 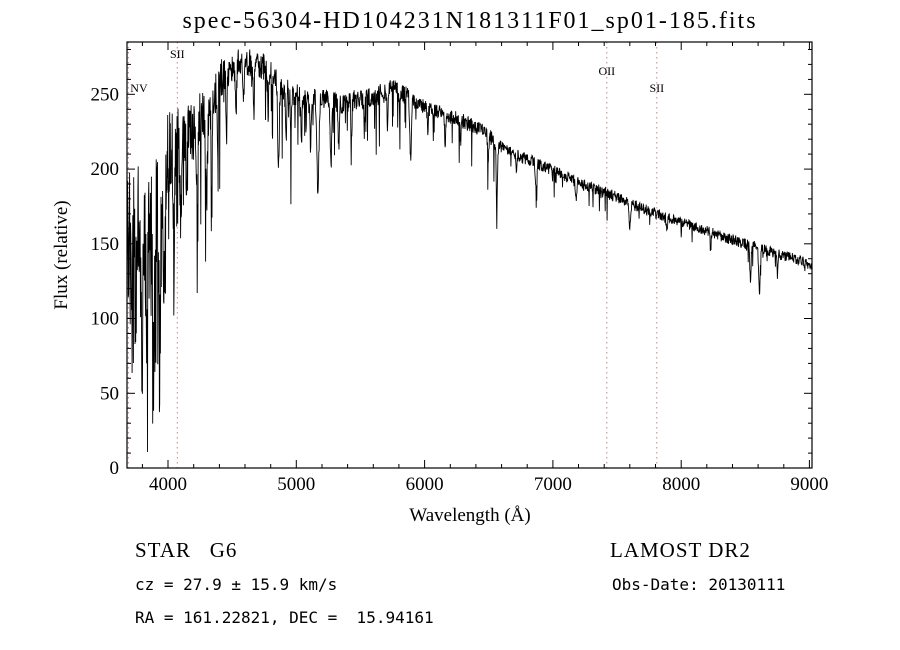 I want to click on x-tick-label: 6000, so click(x=425, y=484).